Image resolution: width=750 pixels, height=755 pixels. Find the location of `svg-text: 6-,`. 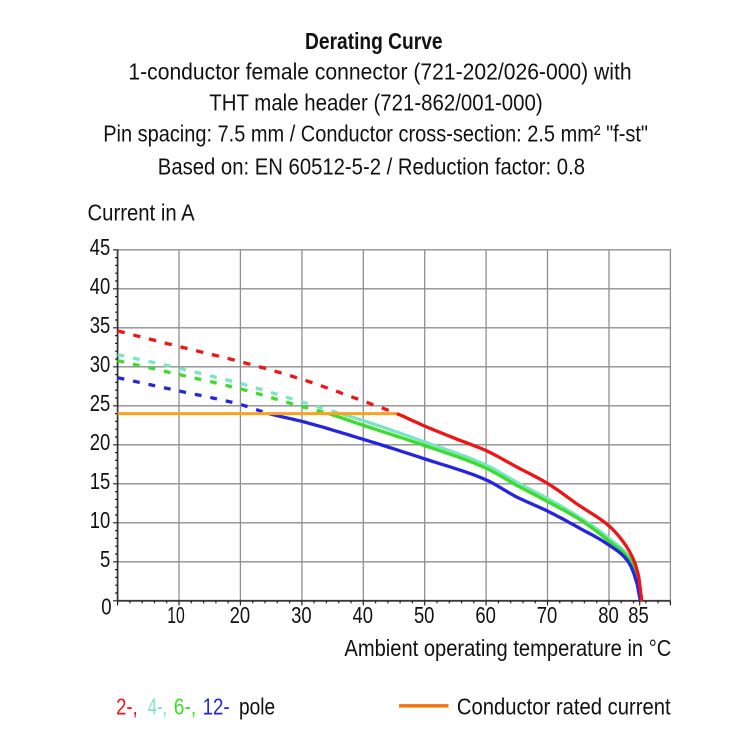

svg-text: 6-, is located at coordinates (185, 707).